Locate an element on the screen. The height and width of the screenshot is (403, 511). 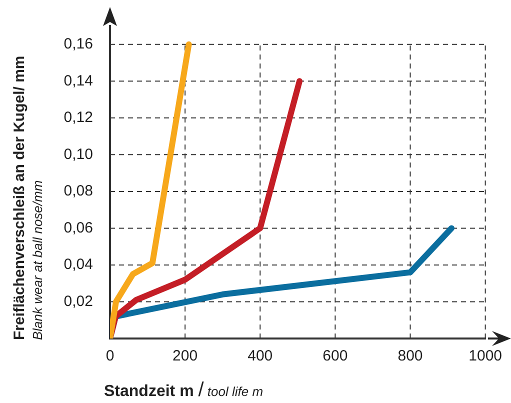
x-tick-label: 400 is located at coordinates (260, 356).